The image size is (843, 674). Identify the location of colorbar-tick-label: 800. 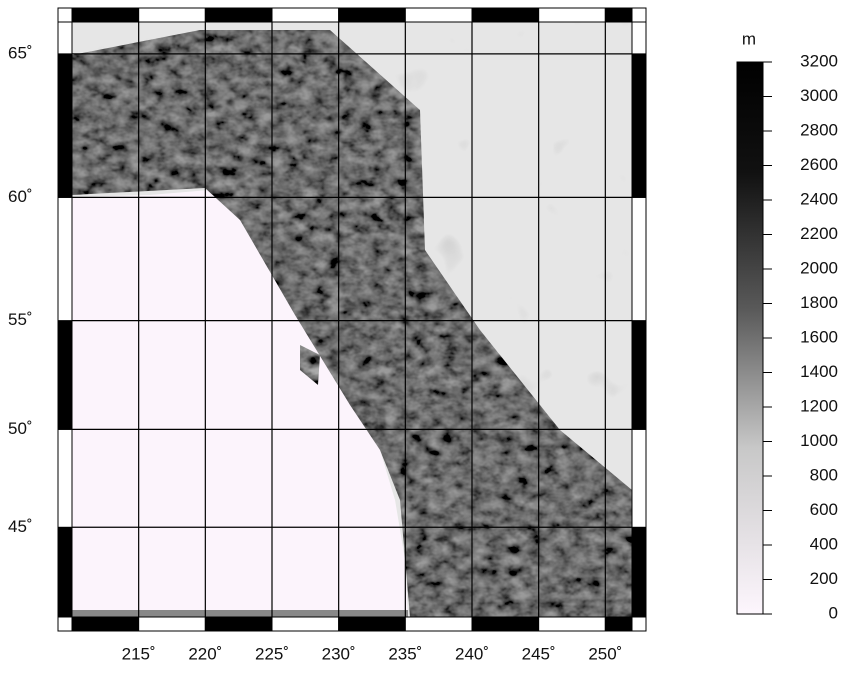
(824, 474).